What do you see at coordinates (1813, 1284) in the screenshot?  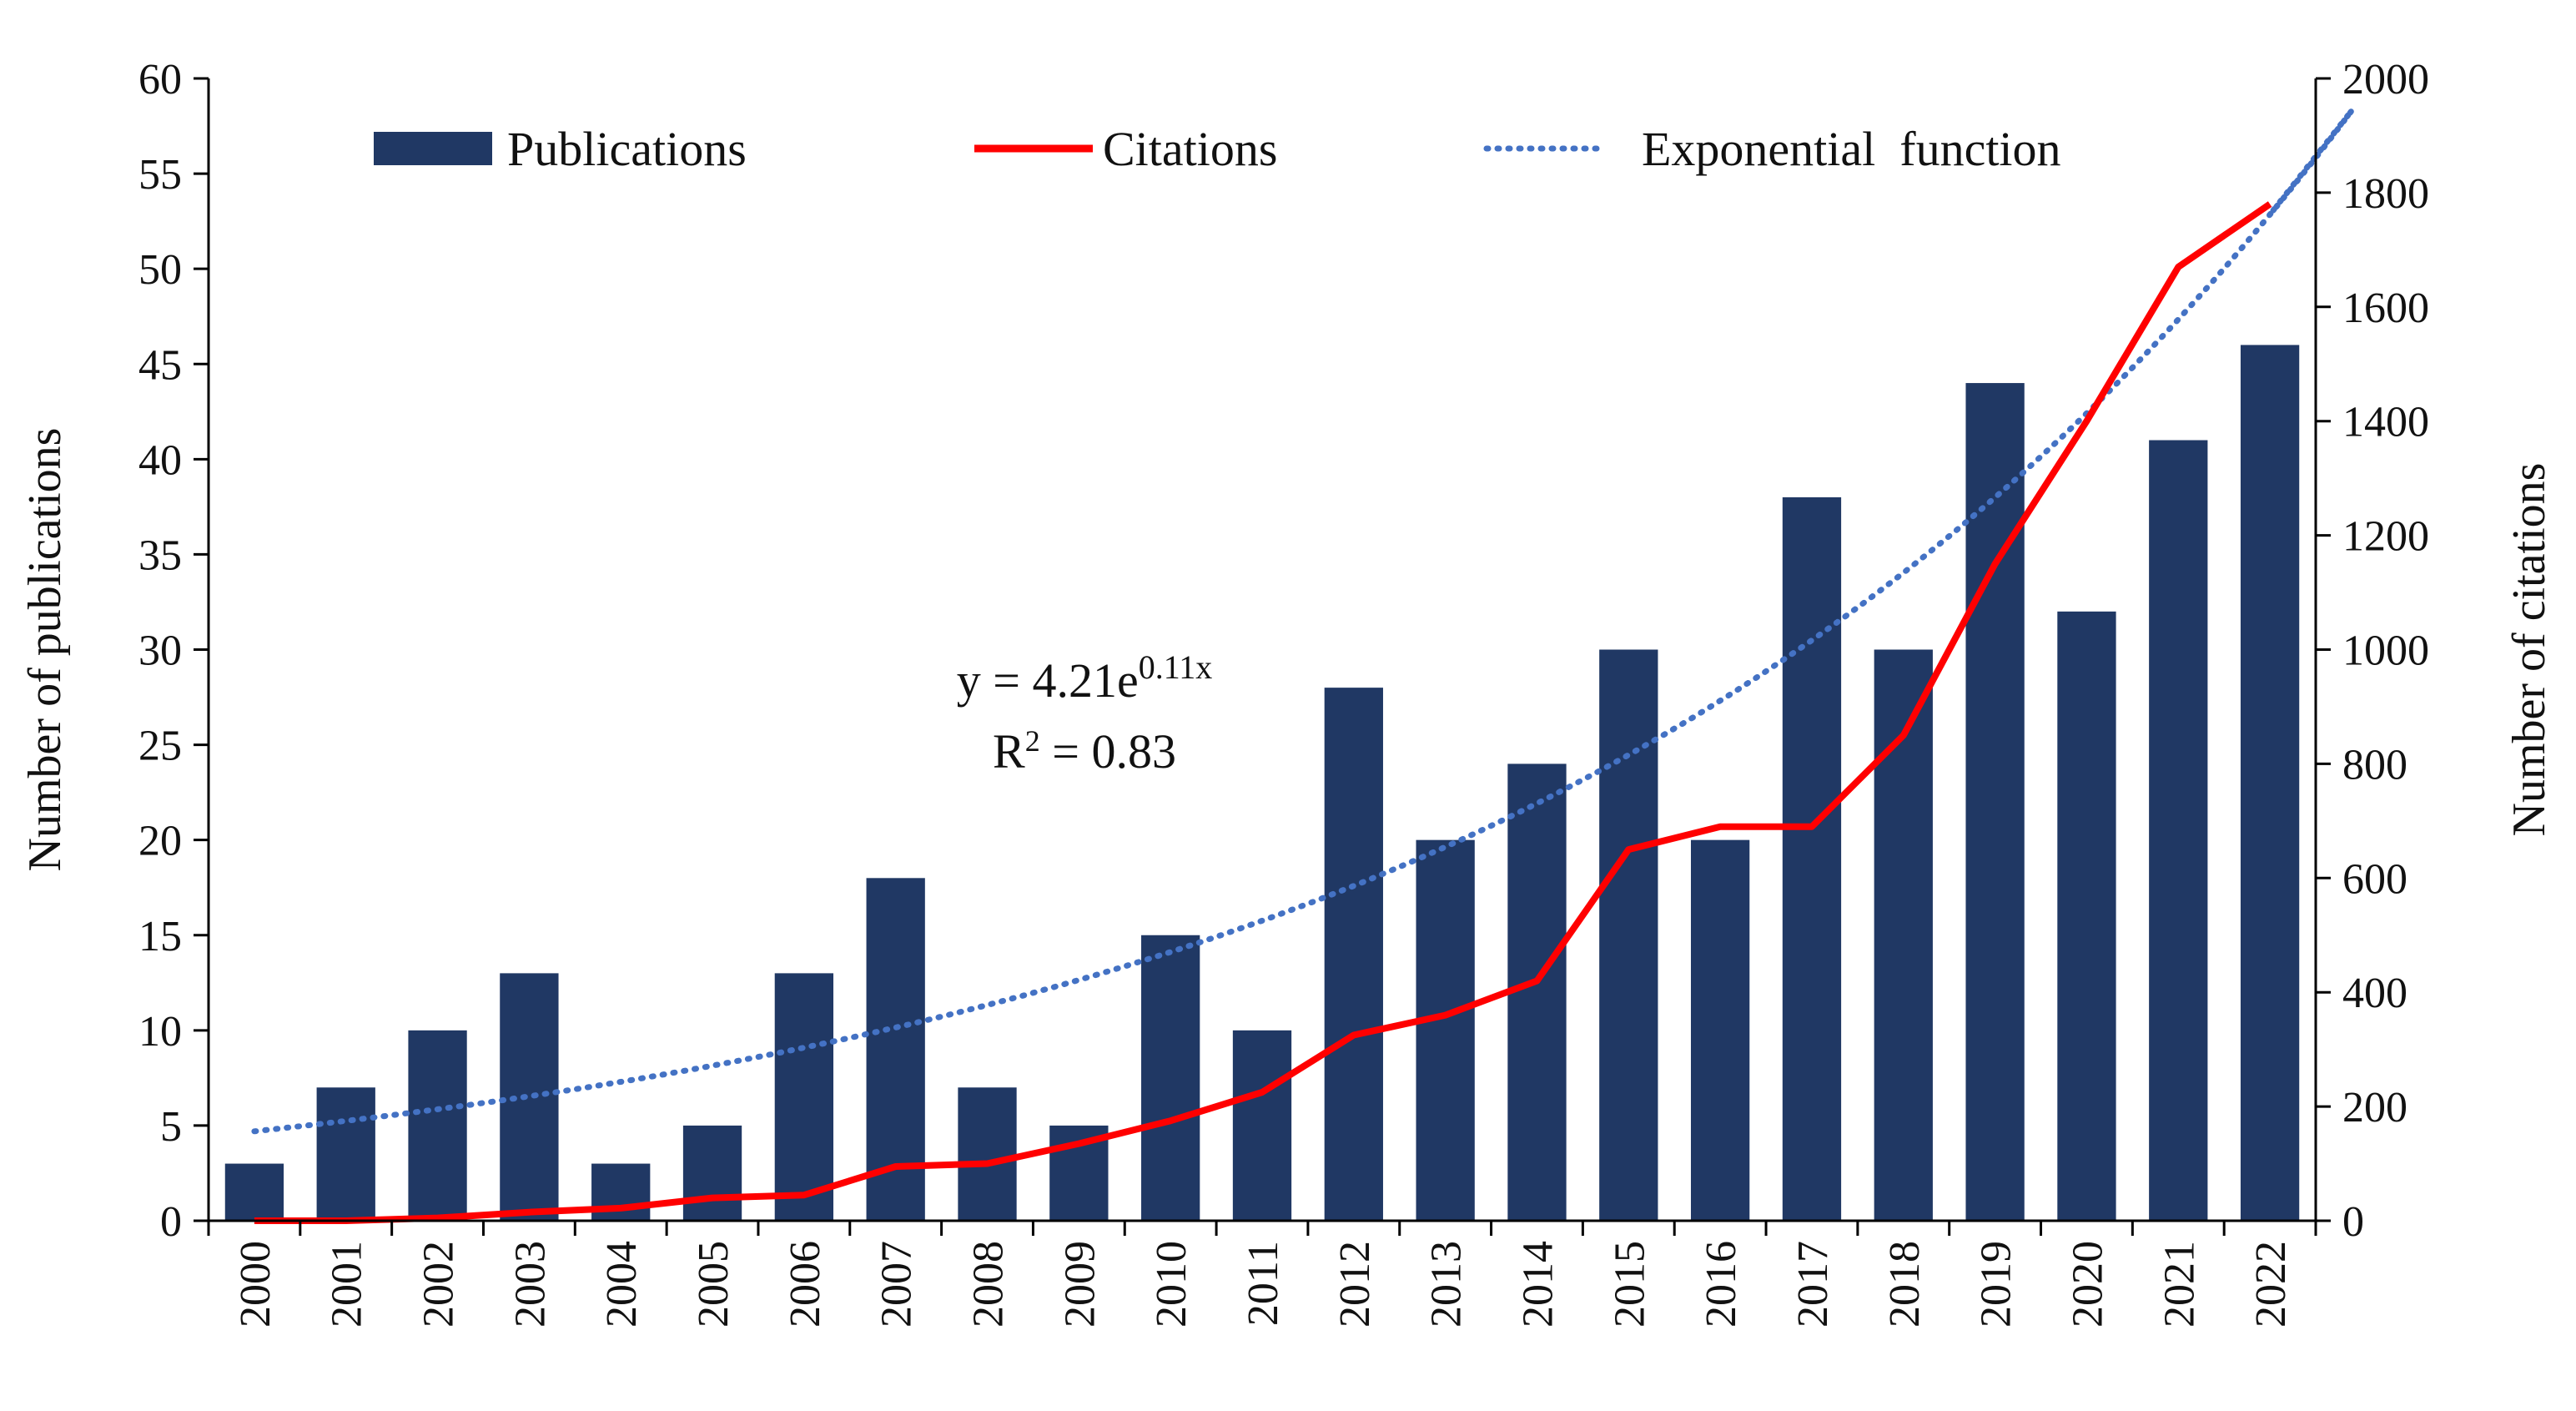 I see `x-tick-label: 2017` at bounding box center [1813, 1284].